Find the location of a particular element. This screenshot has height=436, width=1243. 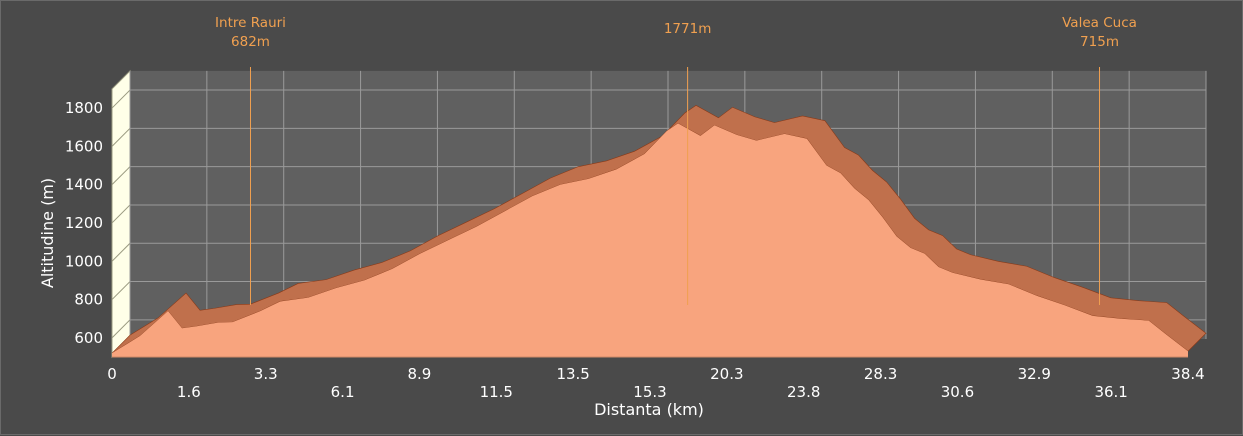

annotation-label: 1771m is located at coordinates (688, 29).